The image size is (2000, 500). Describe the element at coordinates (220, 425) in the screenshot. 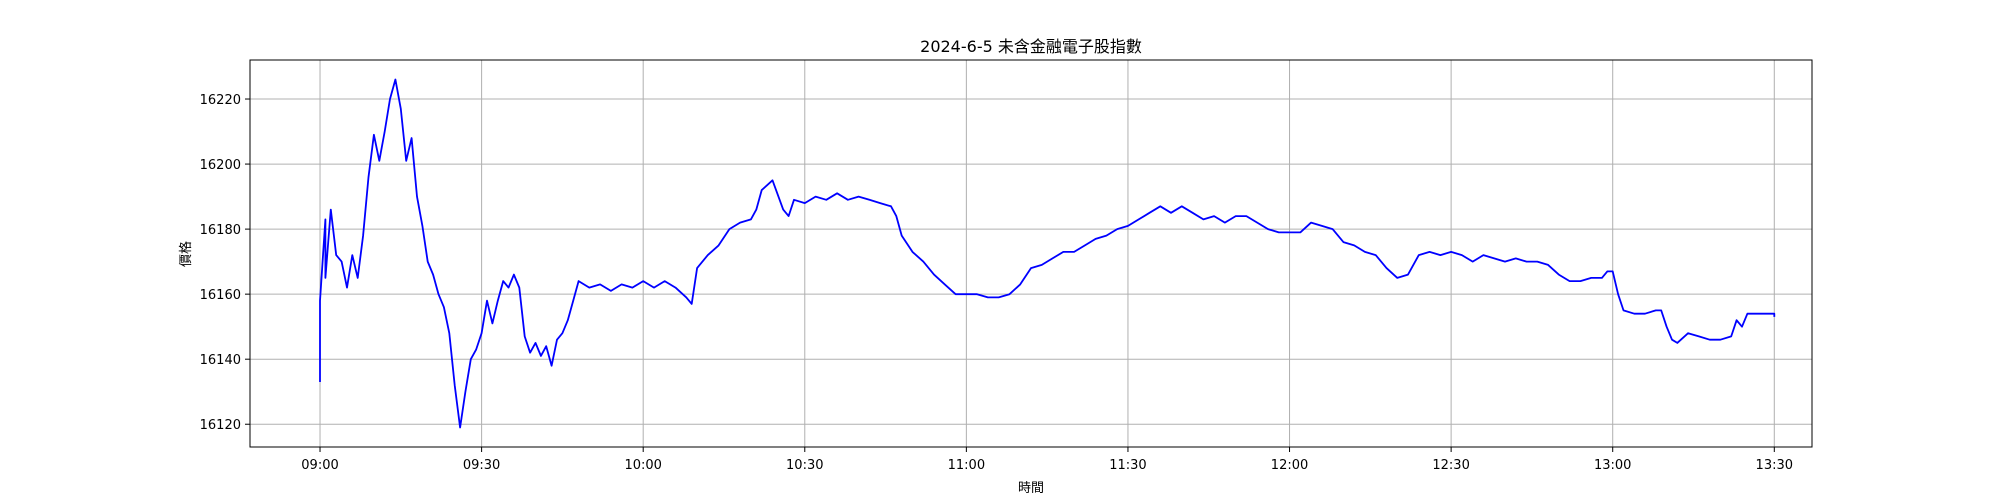

I see `y-tick-label: 16120` at that location.